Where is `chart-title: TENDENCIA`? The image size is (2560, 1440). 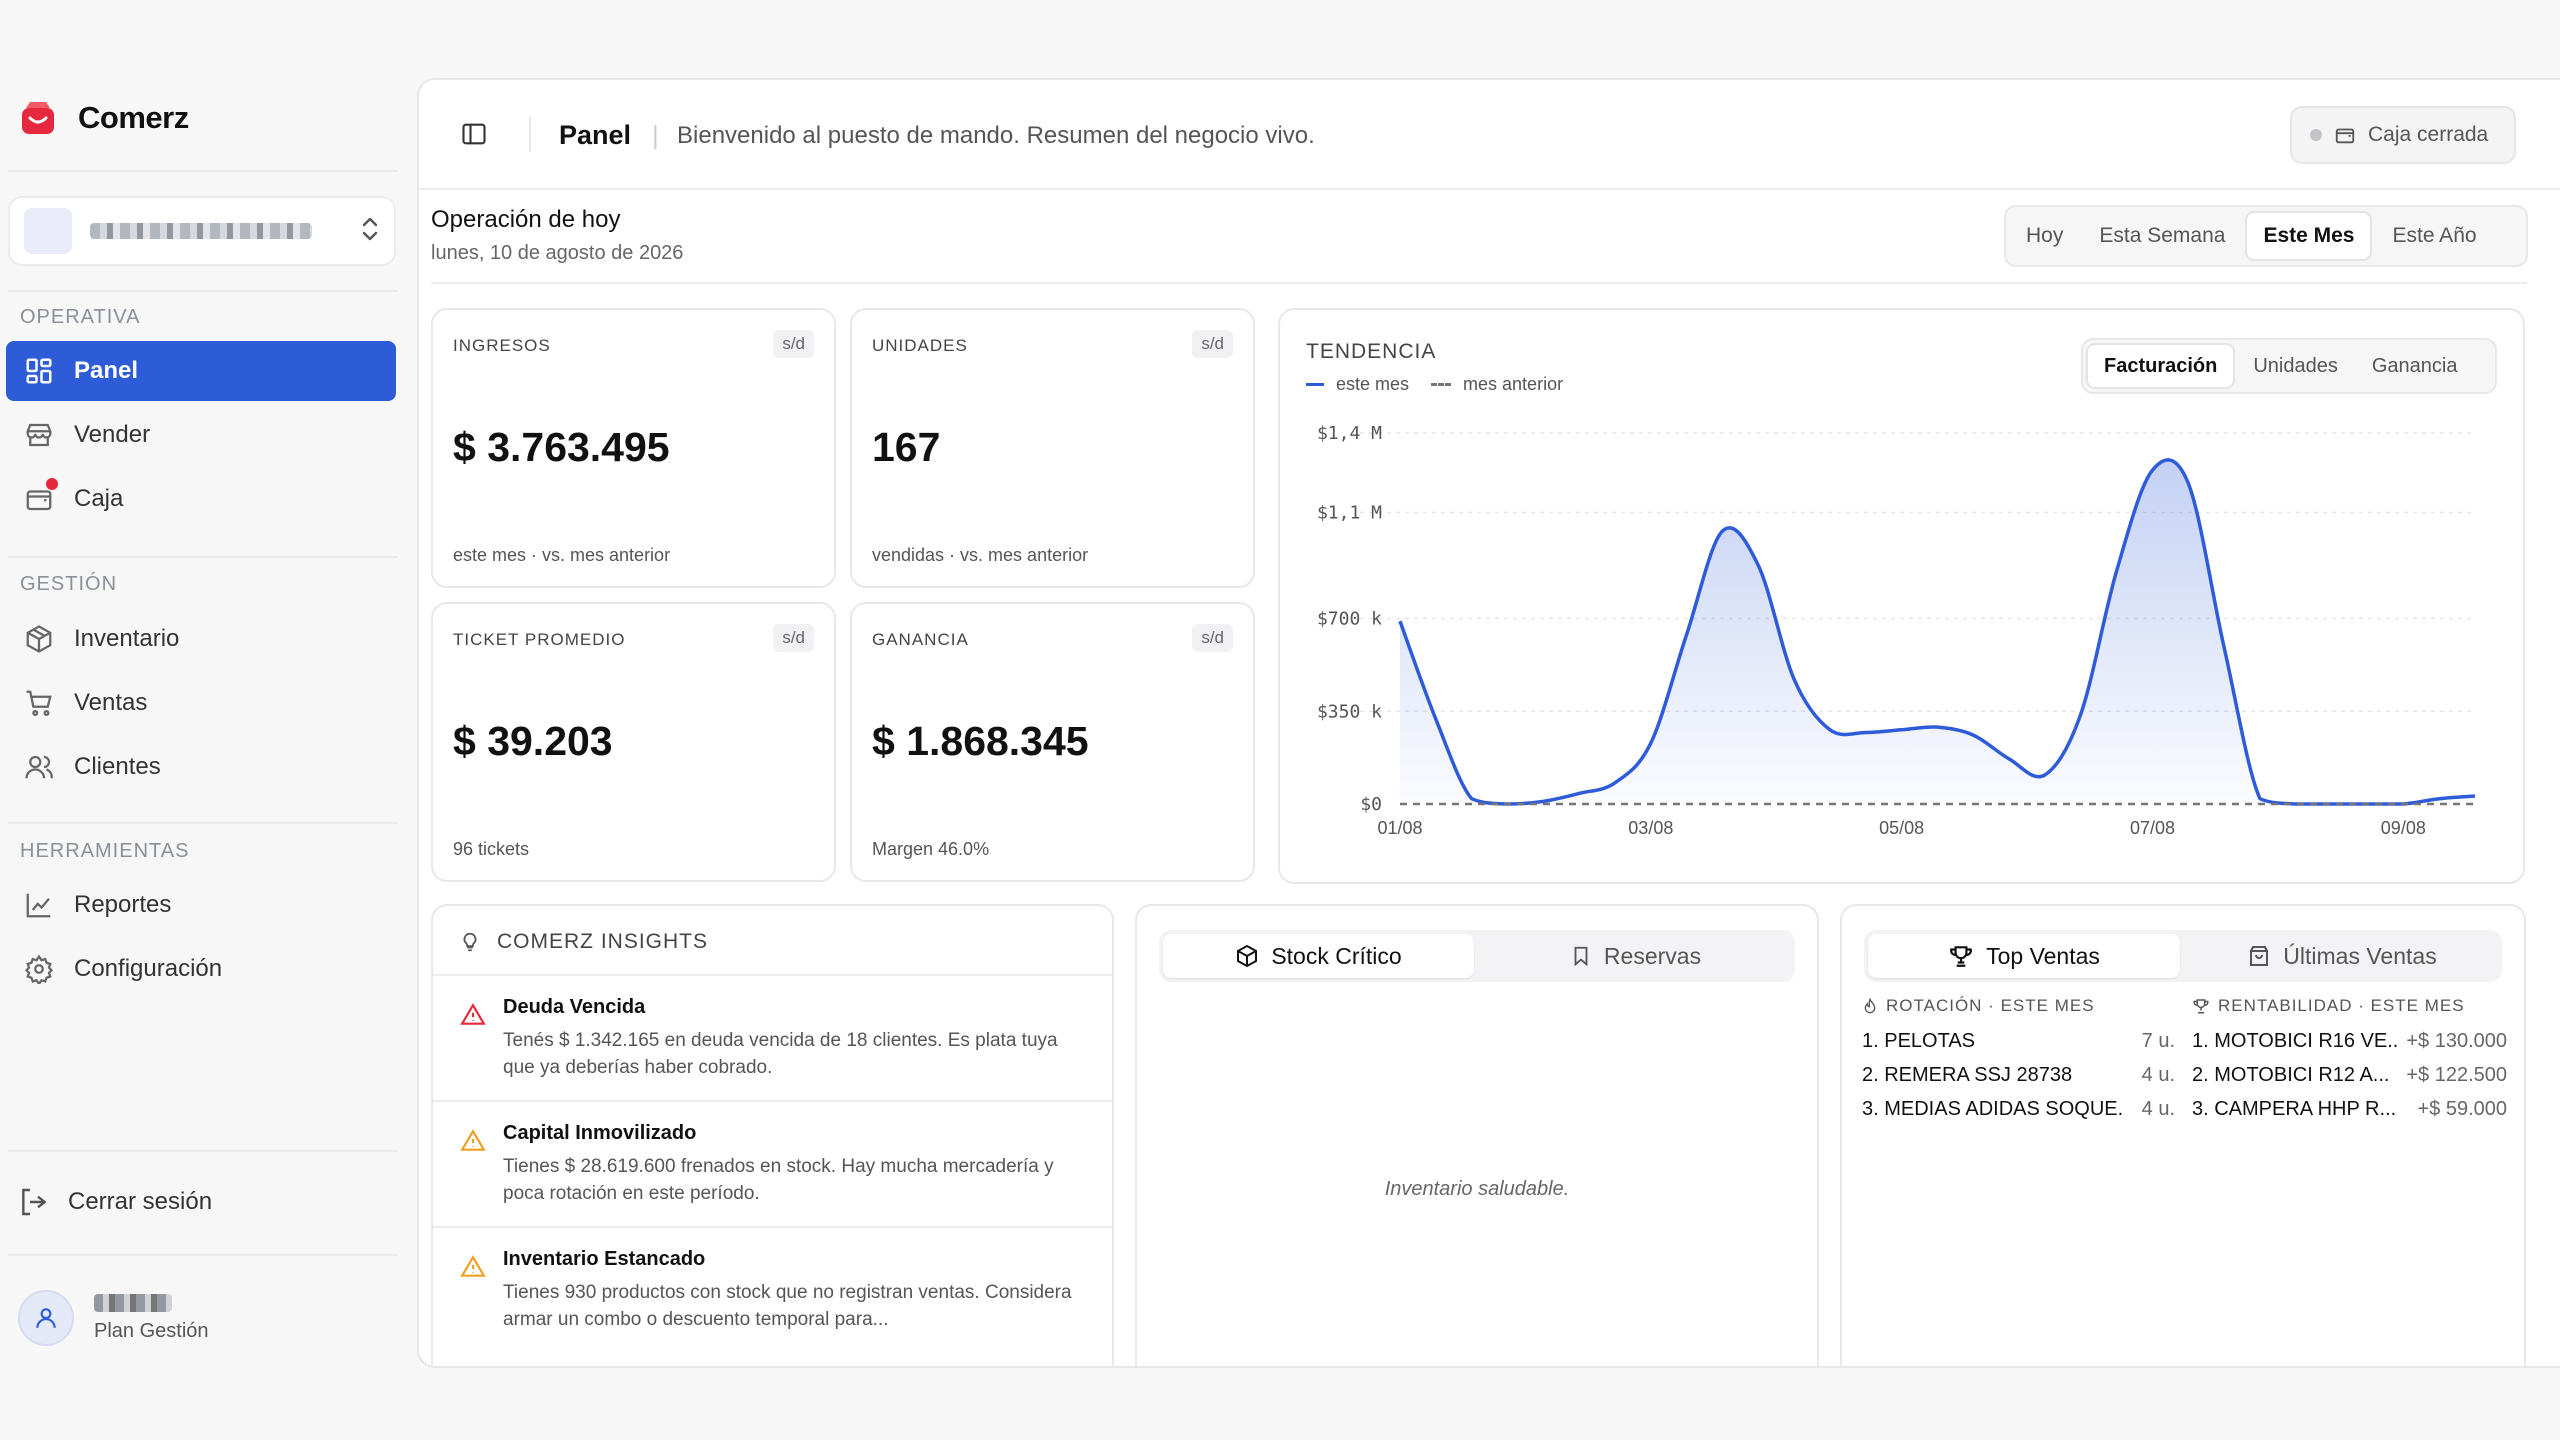
chart-title: TENDENCIA is located at coordinates (1371, 351).